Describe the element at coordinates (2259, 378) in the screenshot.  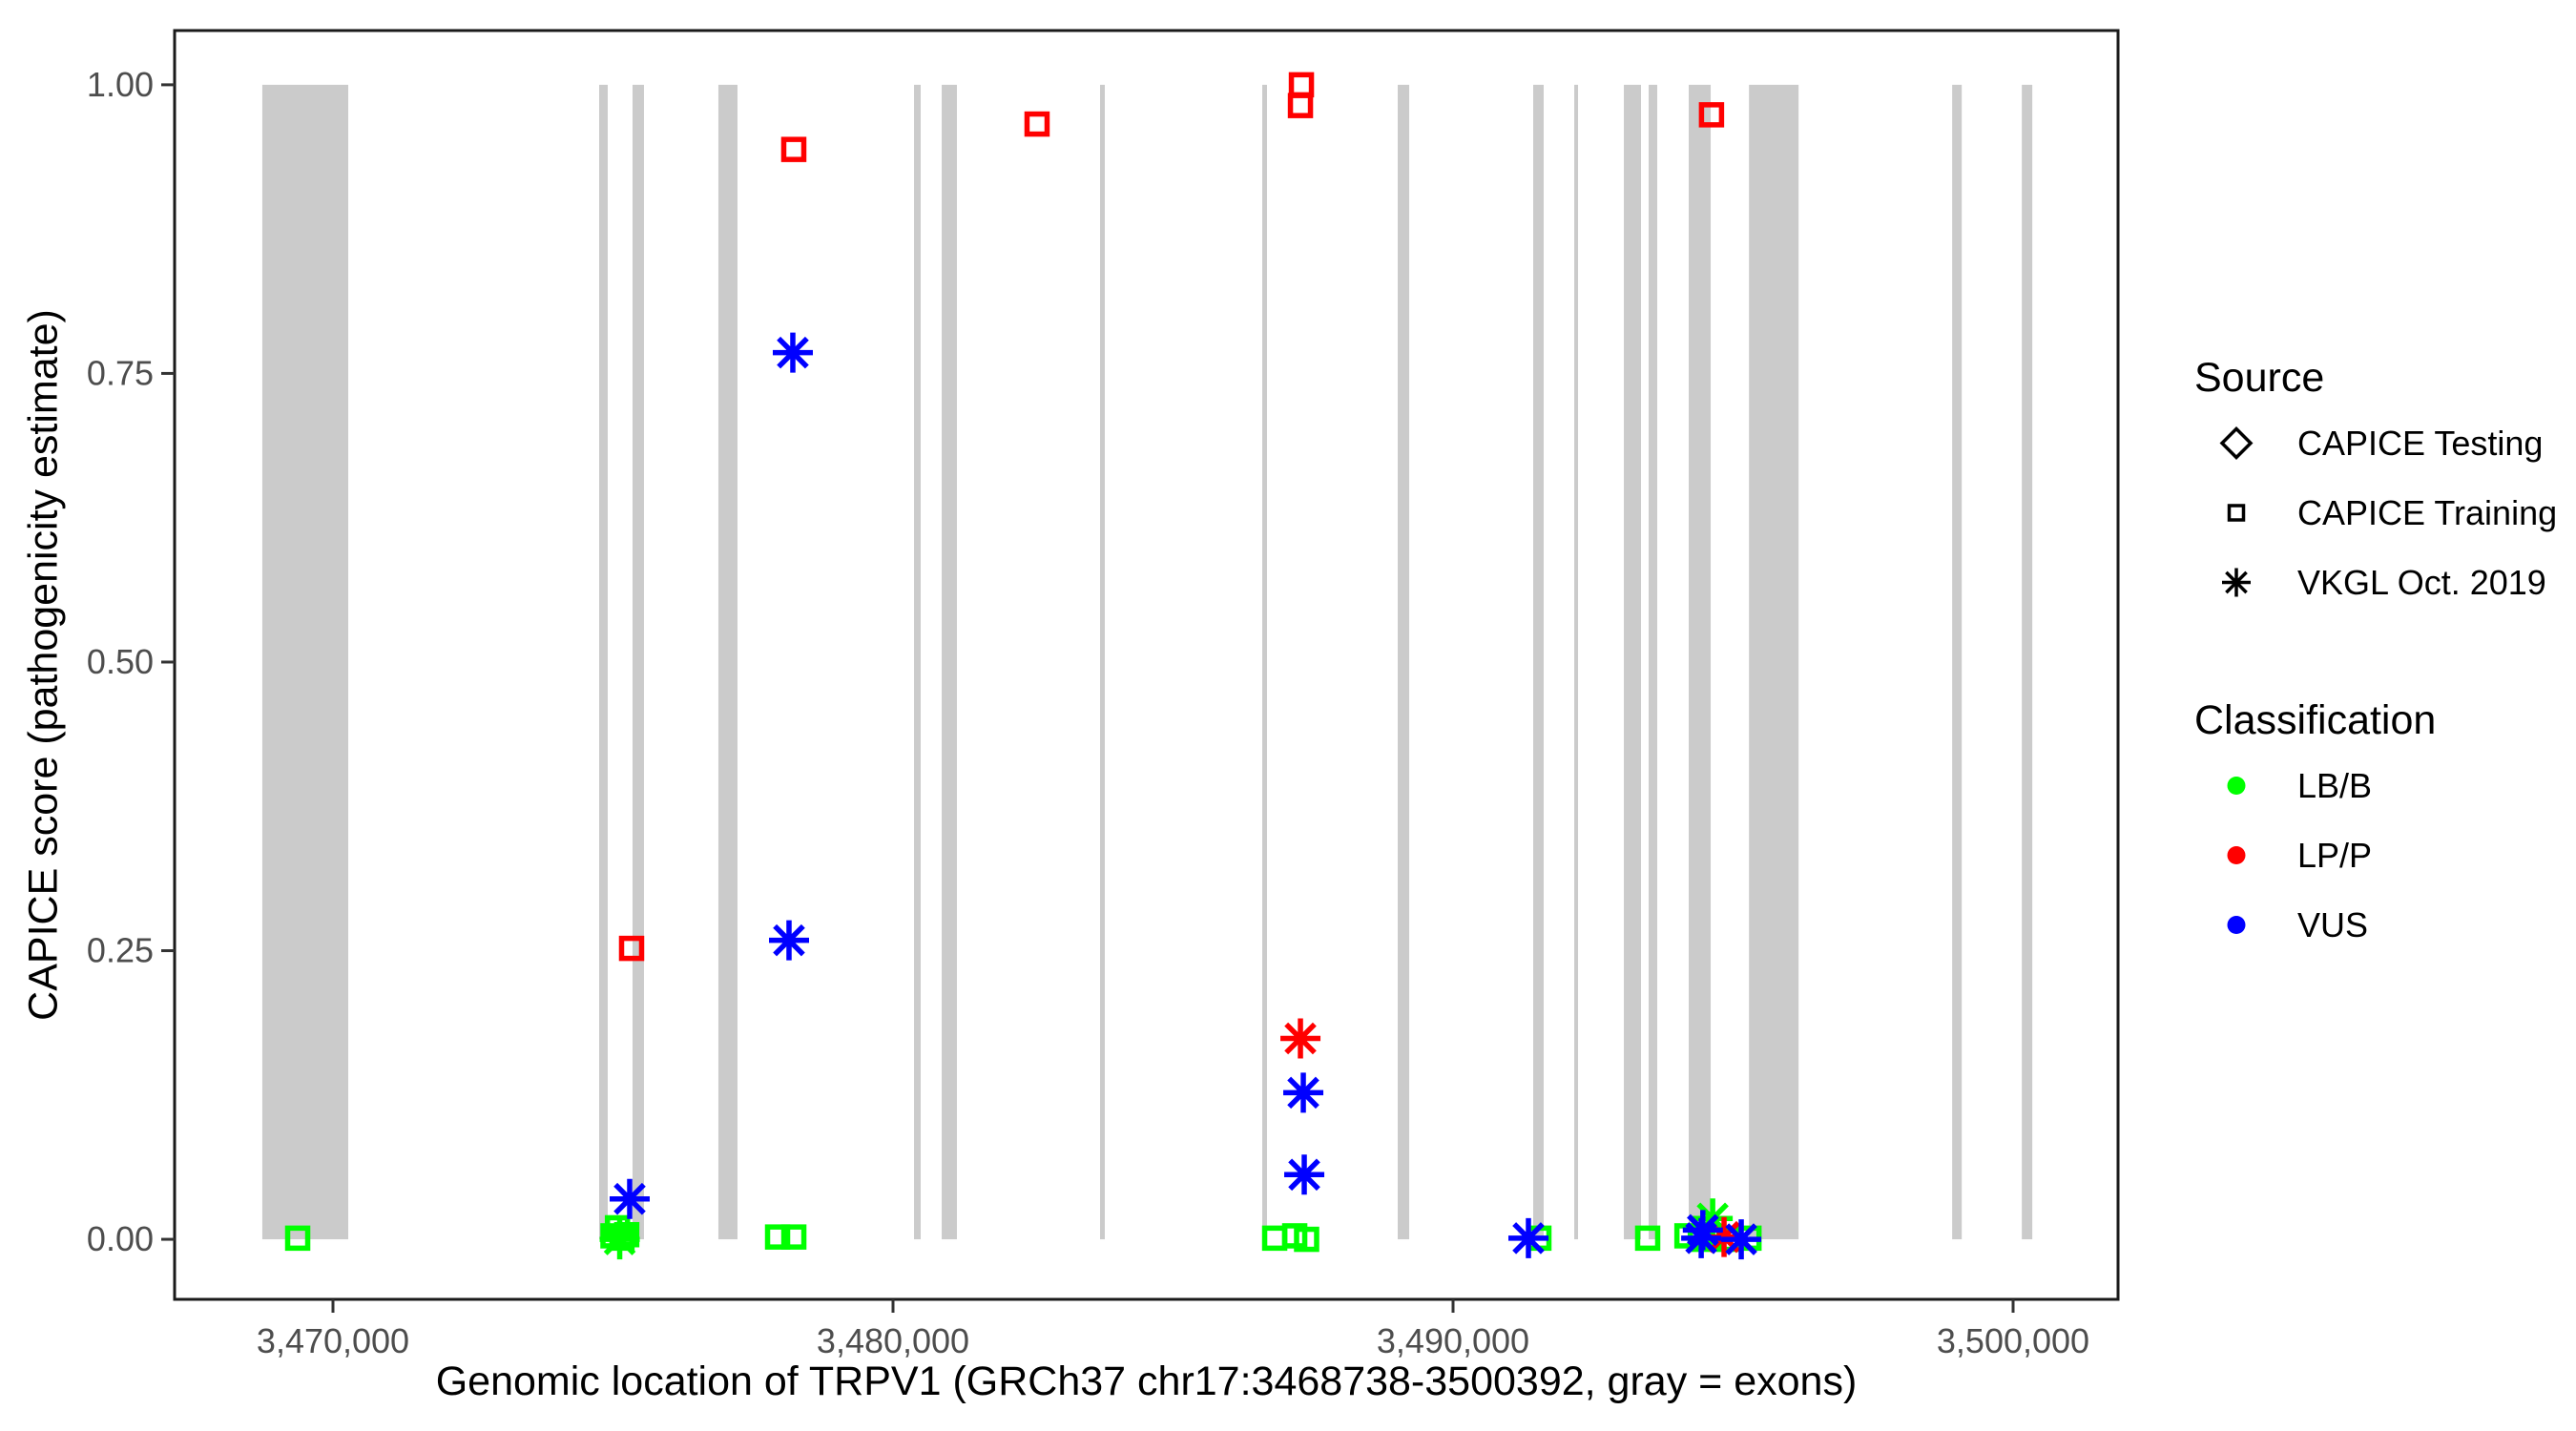
I see `legend-source-title: Source` at that location.